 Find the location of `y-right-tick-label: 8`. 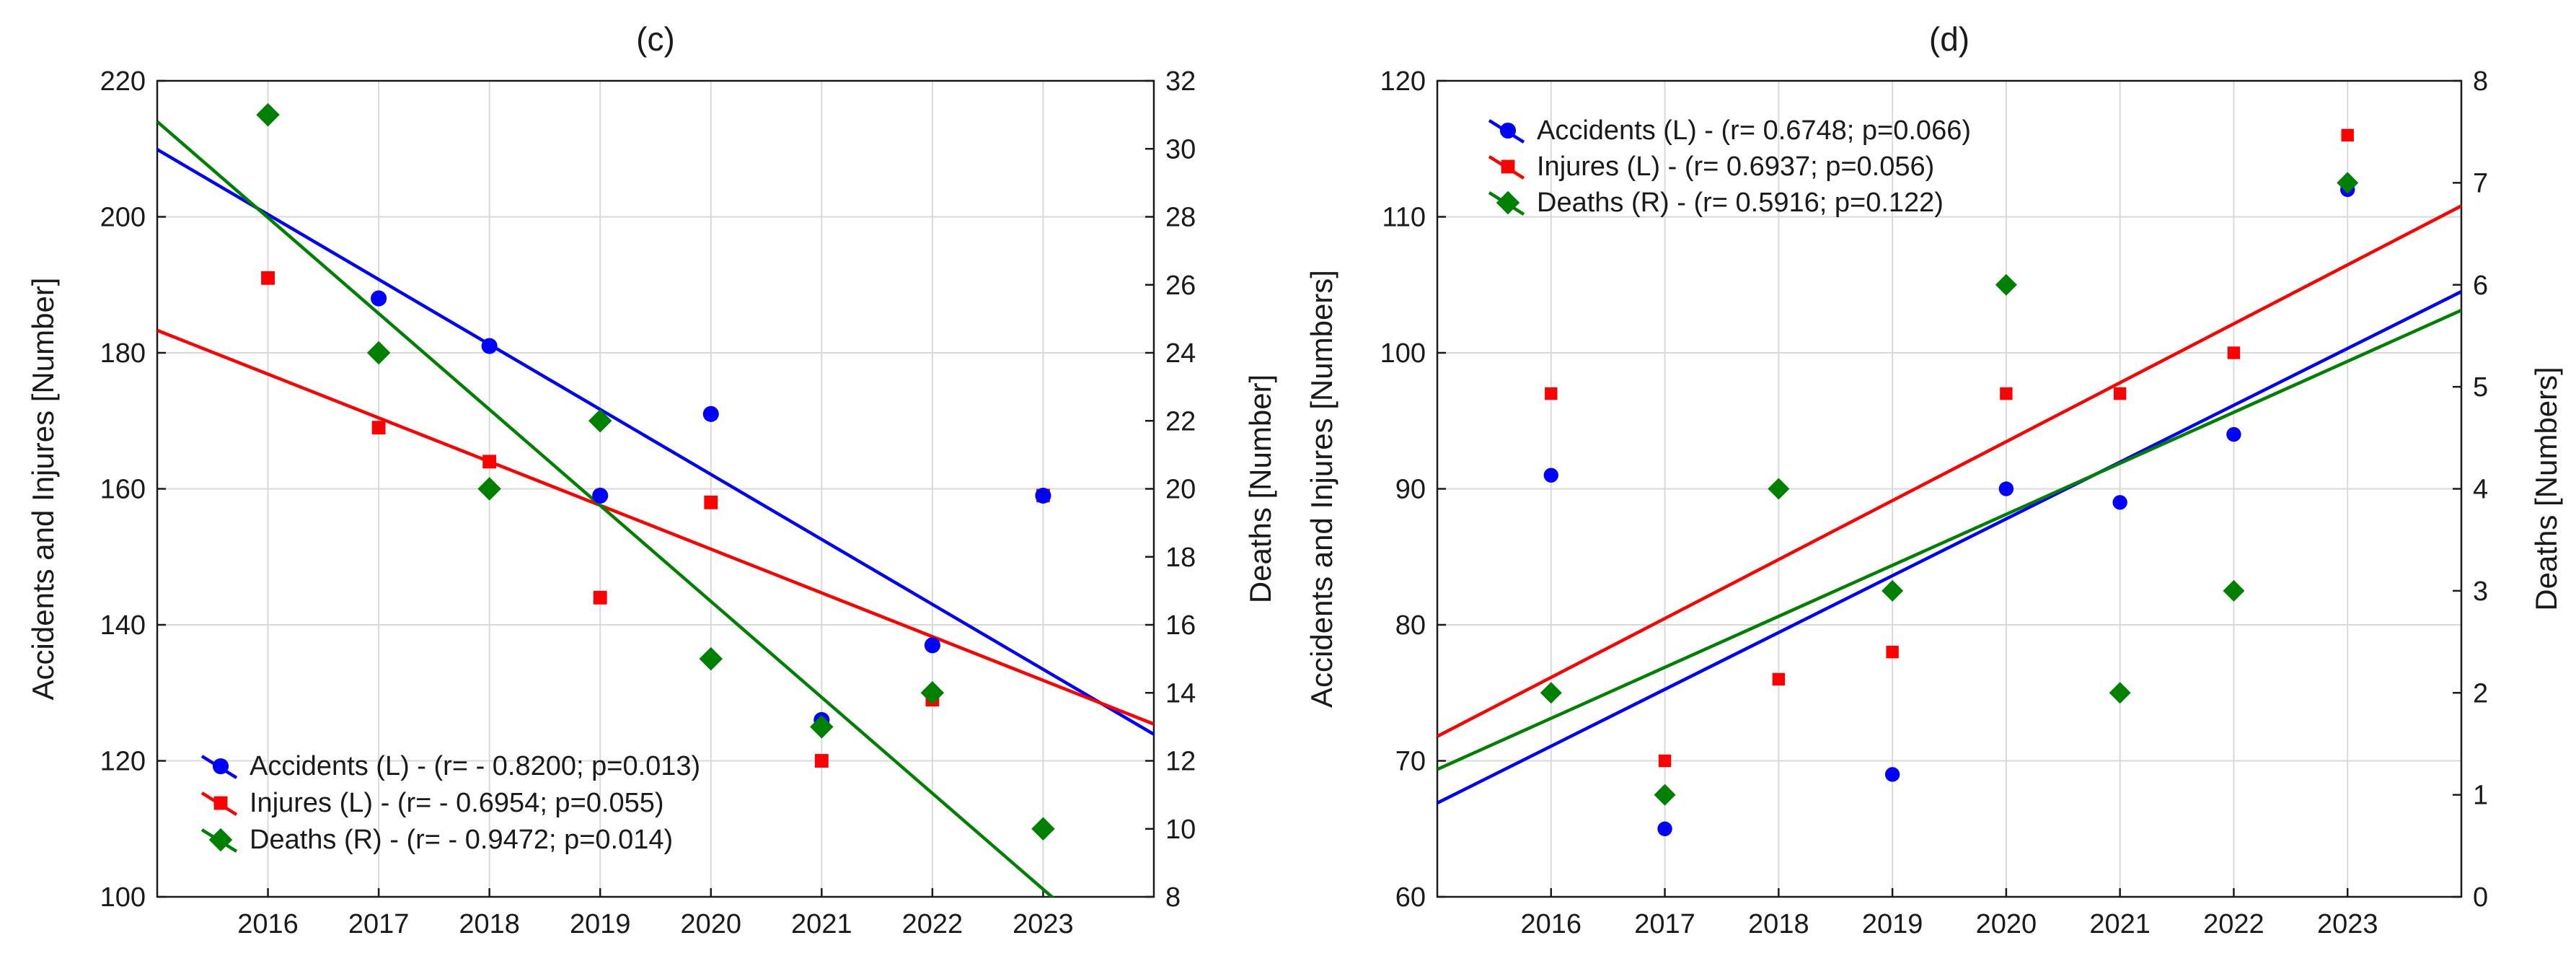

y-right-tick-label: 8 is located at coordinates (2480, 81).